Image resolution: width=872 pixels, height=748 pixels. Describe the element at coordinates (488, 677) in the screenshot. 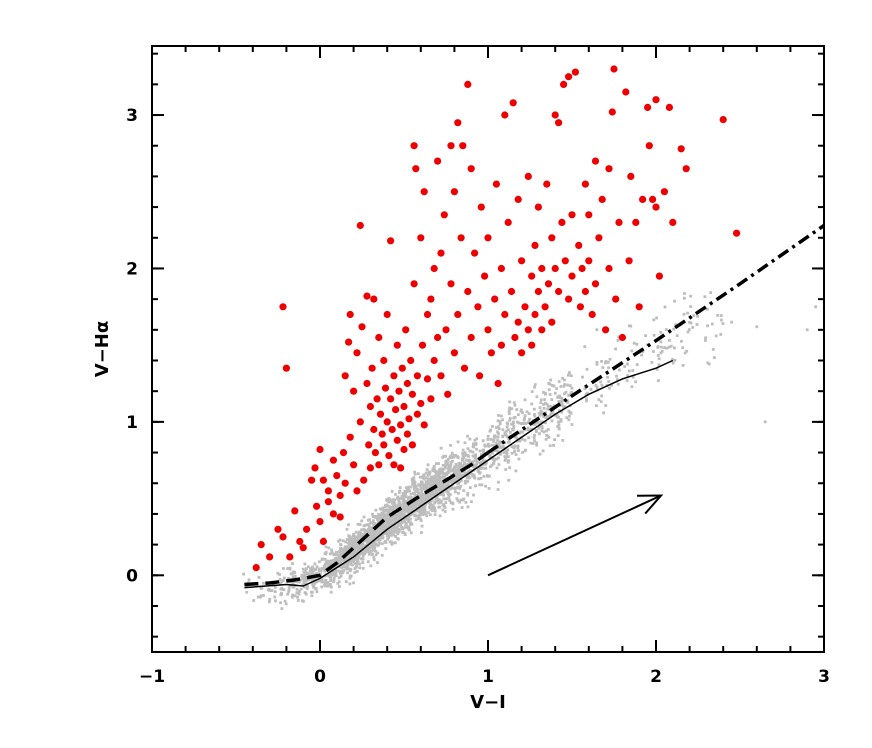

I see `x-tick-label: 1` at that location.